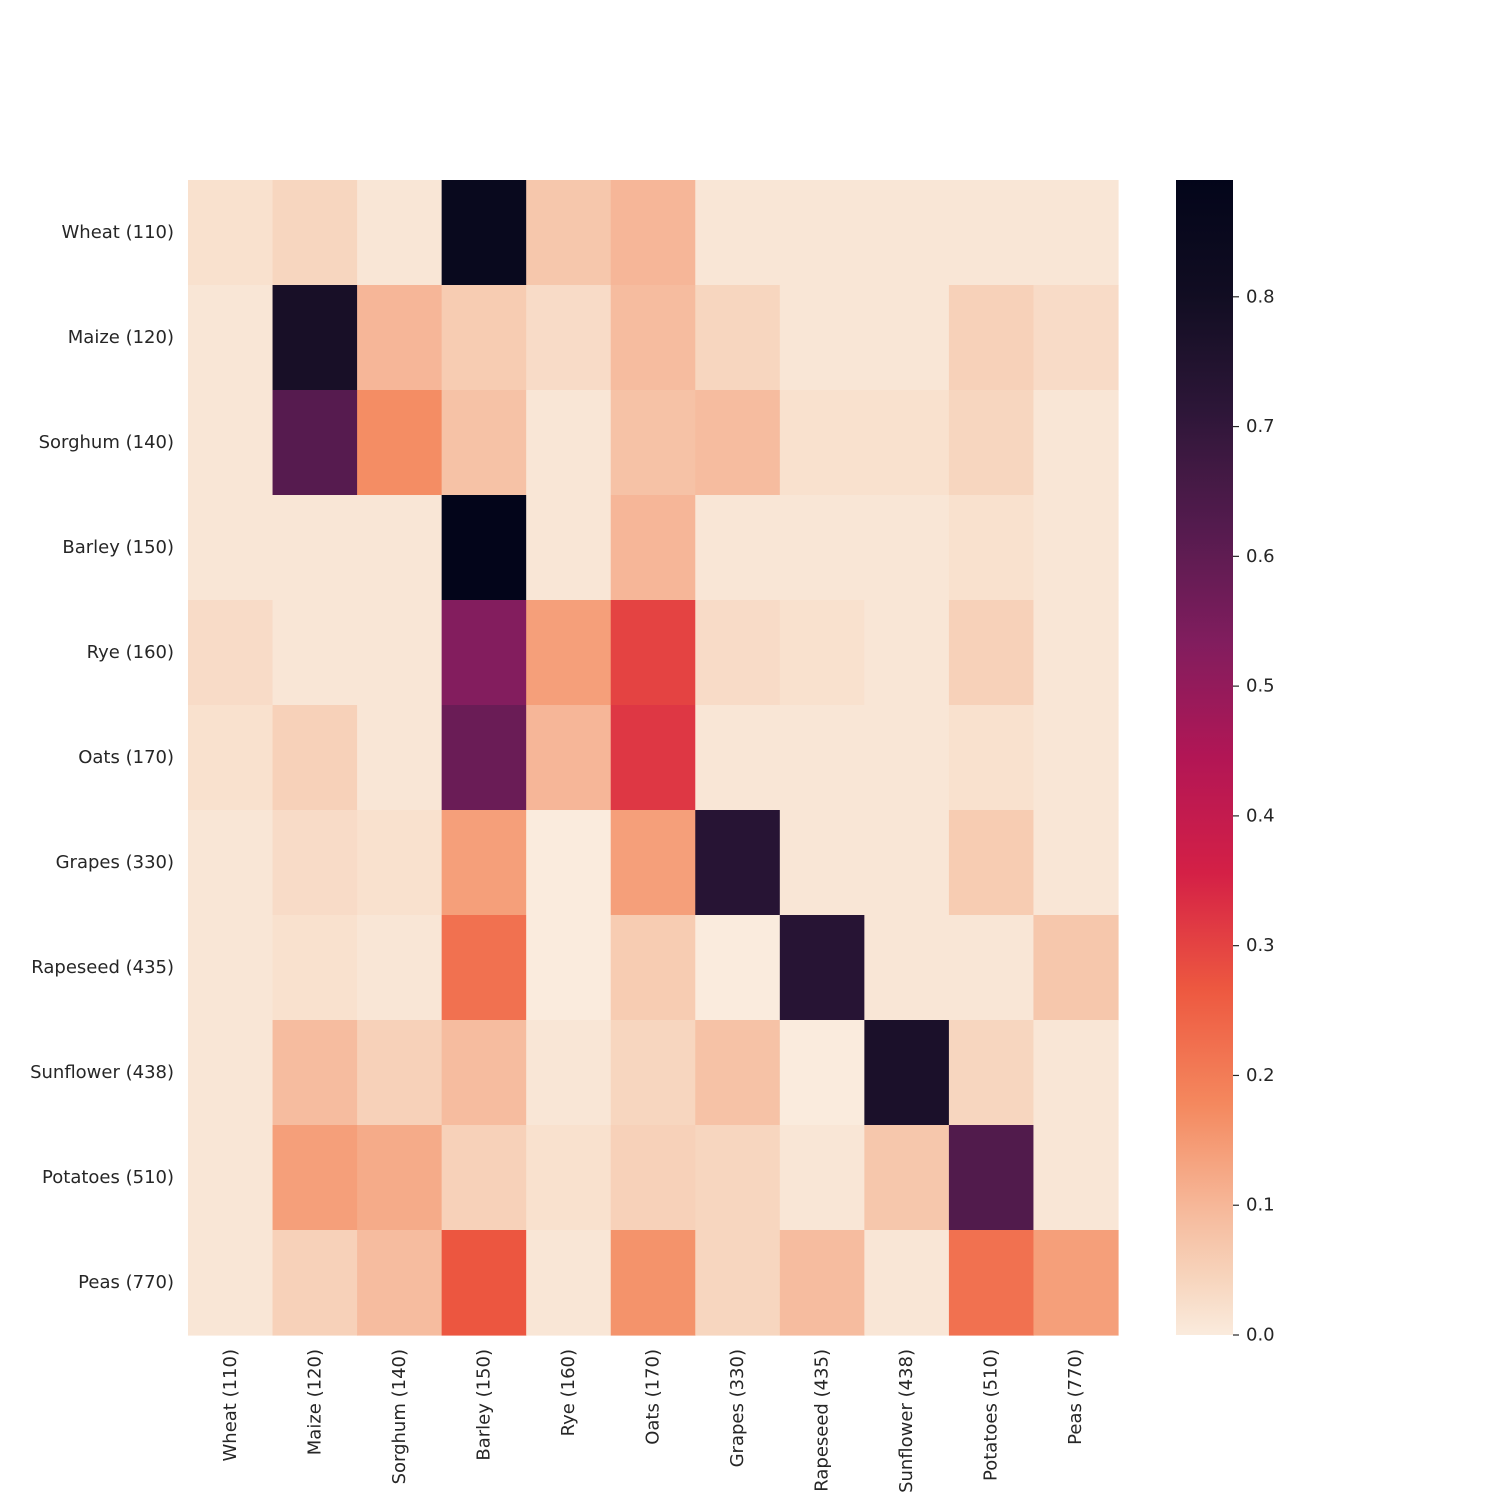  I want to click on colorbar-tick-label: 0.0, so click(1260, 1335).